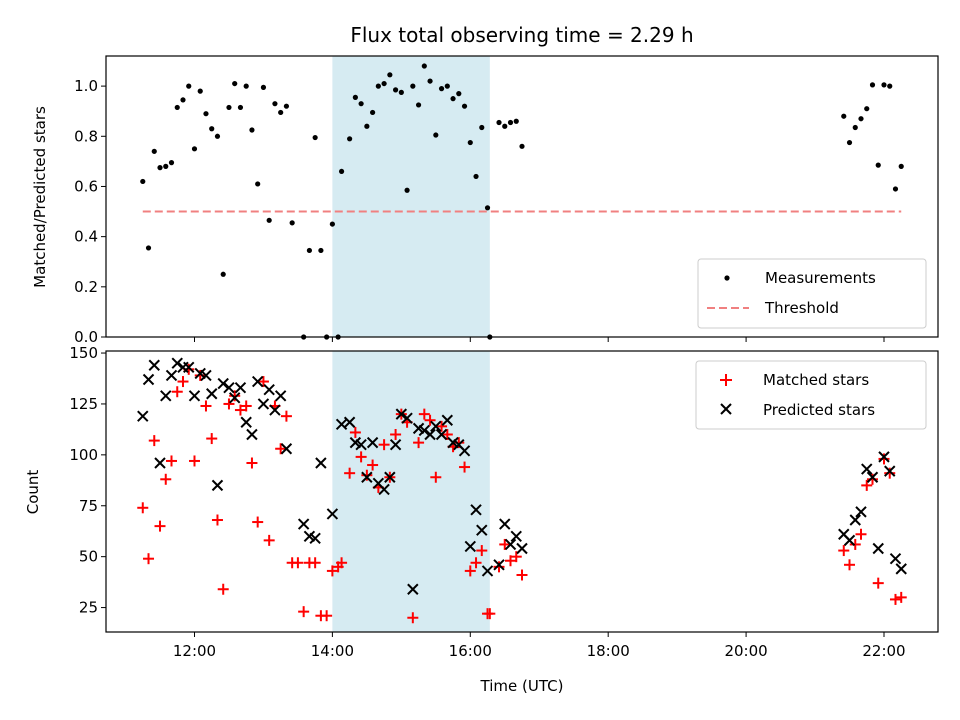  What do you see at coordinates (83, 353) in the screenshot?
I see `y-tick-label: 150` at bounding box center [83, 353].